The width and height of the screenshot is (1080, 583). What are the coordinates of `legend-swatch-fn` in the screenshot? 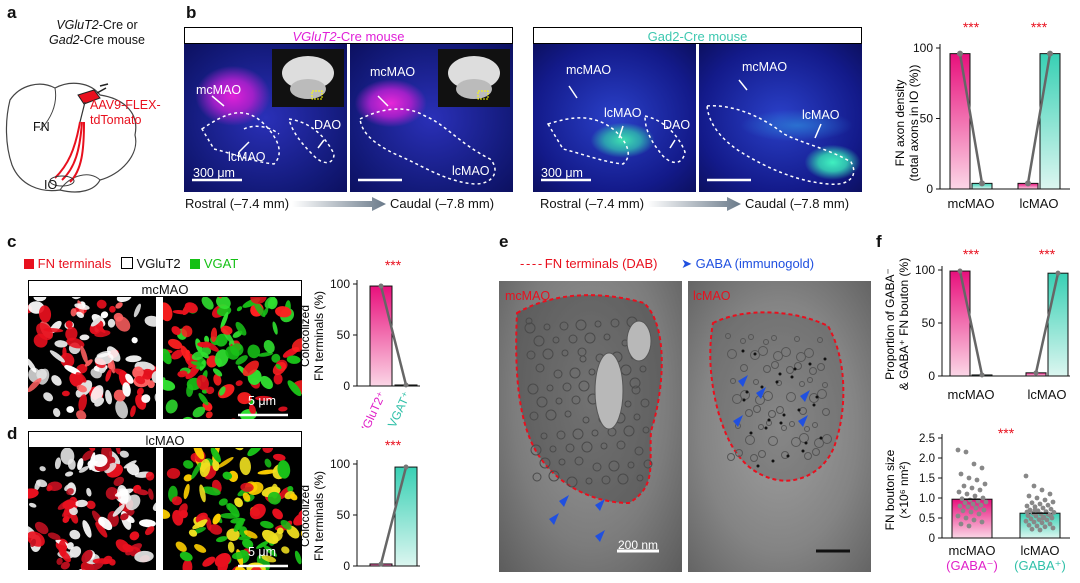 It's located at (29, 264).